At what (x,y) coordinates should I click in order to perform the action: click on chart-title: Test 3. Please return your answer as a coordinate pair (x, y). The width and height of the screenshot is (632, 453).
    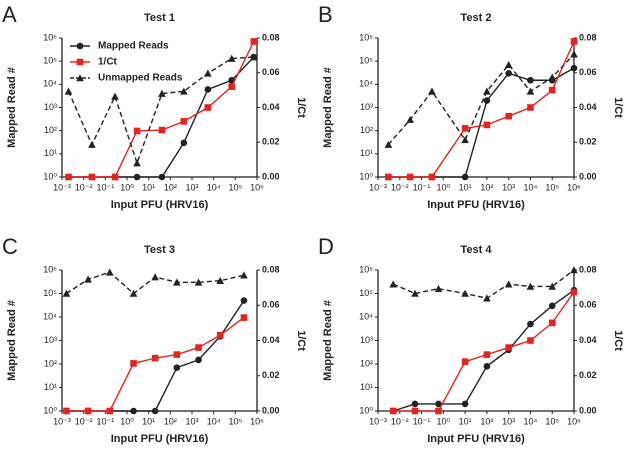
    Looking at the image, I should click on (159, 250).